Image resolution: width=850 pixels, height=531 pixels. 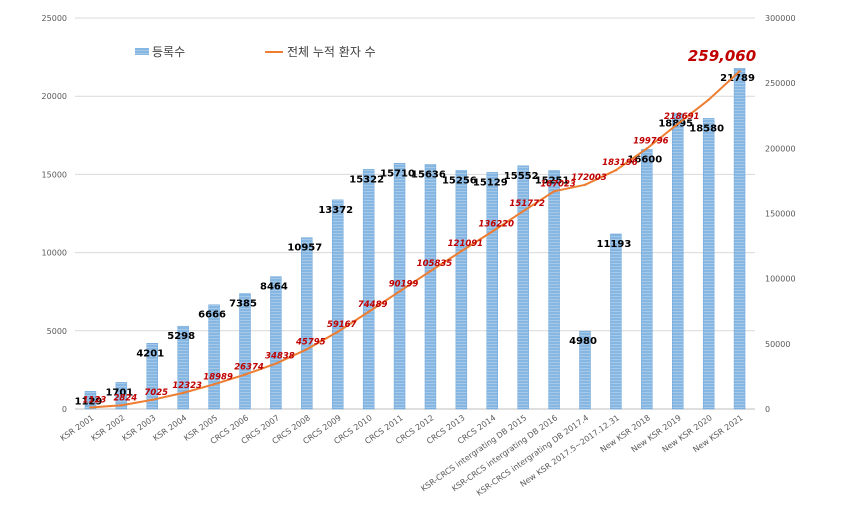 I want to click on bar-value-label: 10957, so click(x=304, y=248).